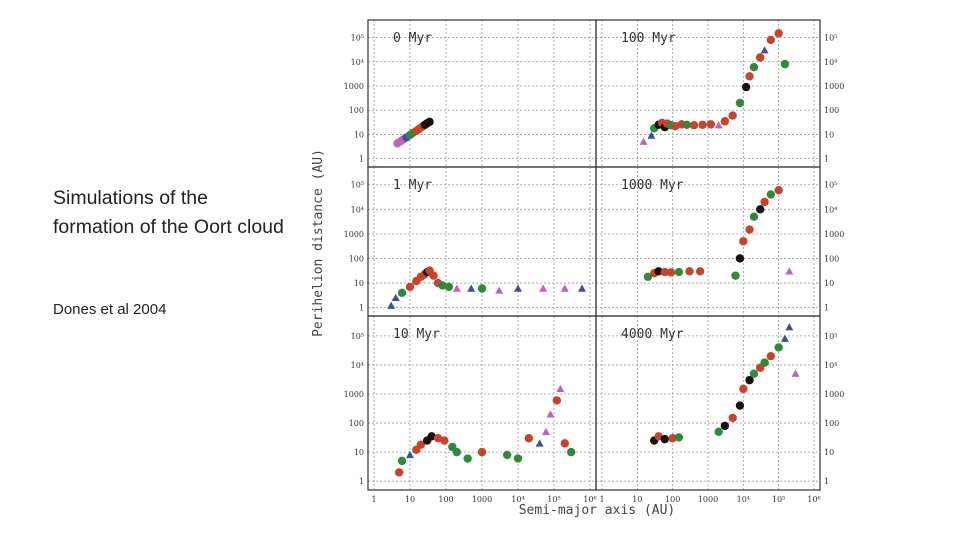 This screenshot has height=540, width=960. I want to click on panel-title: 10 Myr, so click(416, 334).